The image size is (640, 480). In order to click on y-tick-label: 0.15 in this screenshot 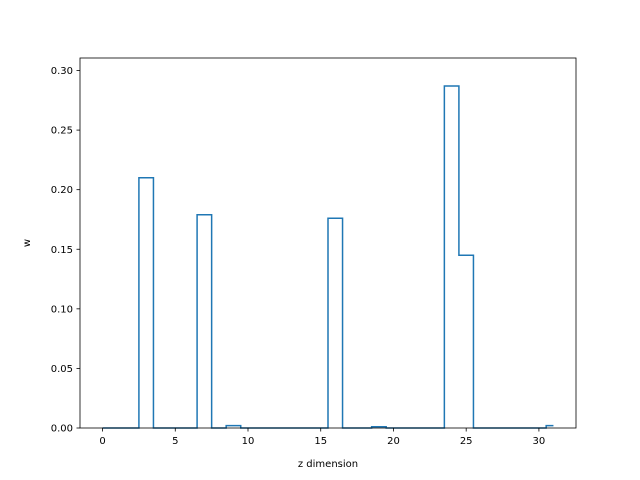, I will do `click(62, 250)`.